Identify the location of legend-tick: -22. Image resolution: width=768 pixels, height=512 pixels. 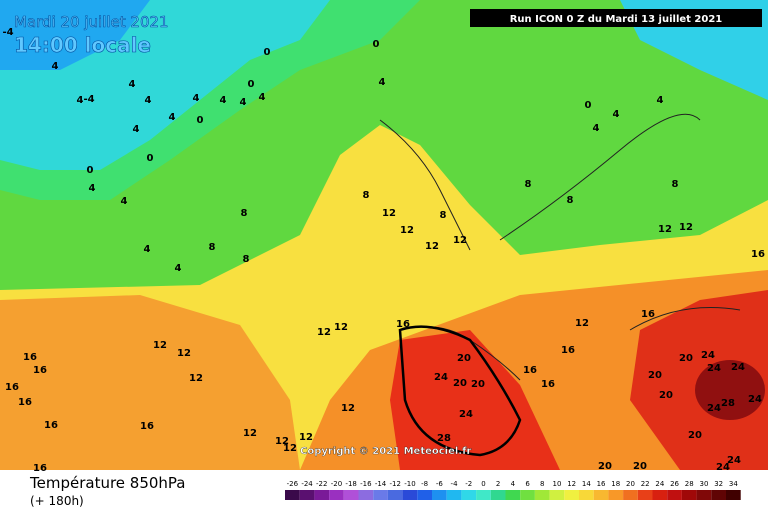
(321, 484).